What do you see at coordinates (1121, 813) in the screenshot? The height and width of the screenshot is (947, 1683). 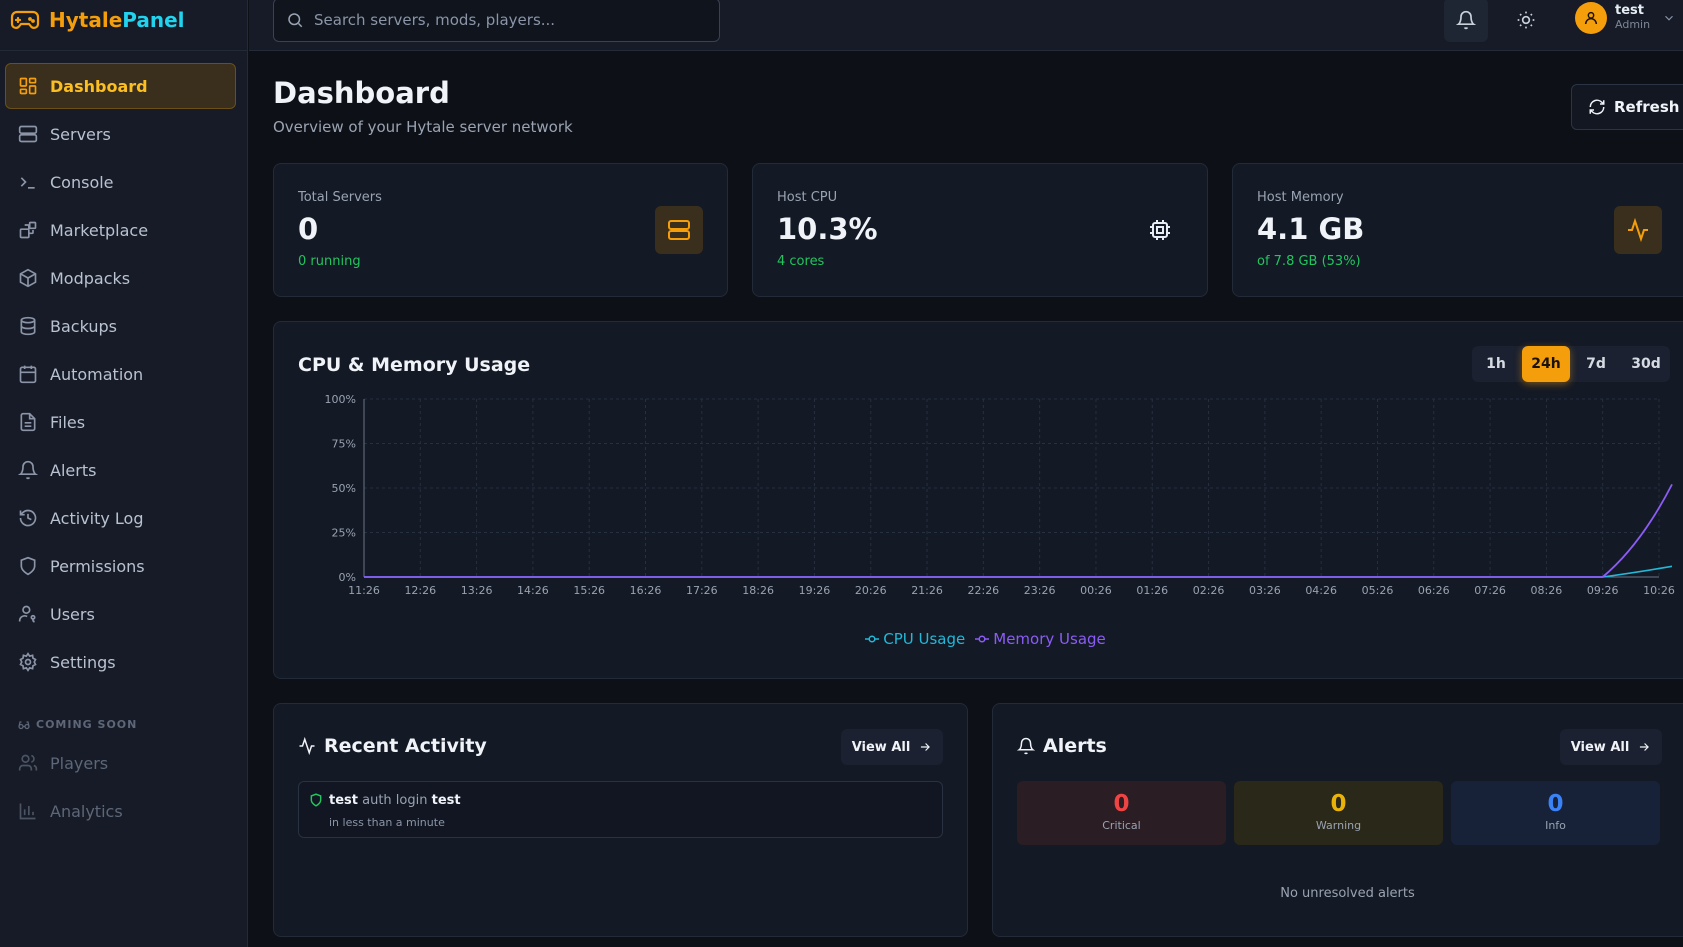 I see `alert-count-critical: 0 Critical` at bounding box center [1121, 813].